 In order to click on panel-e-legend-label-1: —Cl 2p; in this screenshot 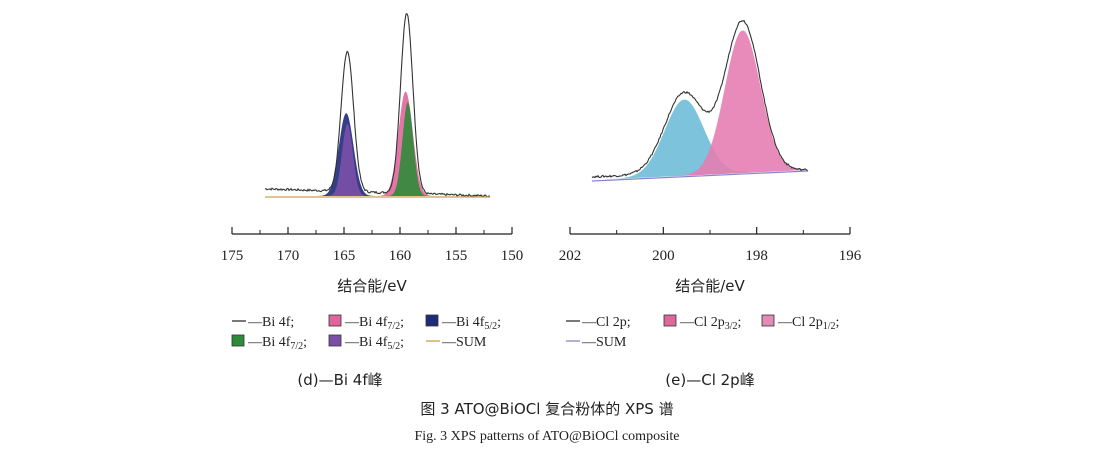, I will do `click(606, 322)`.